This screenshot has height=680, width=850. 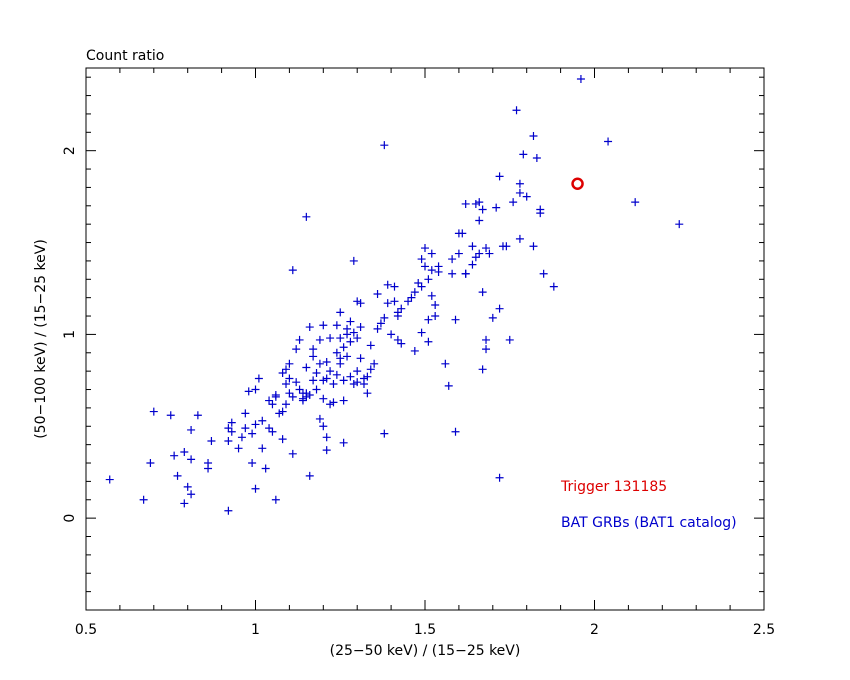 I want to click on y-axis-label: (50−100 keV) / (15−25 keV), so click(x=41, y=339).